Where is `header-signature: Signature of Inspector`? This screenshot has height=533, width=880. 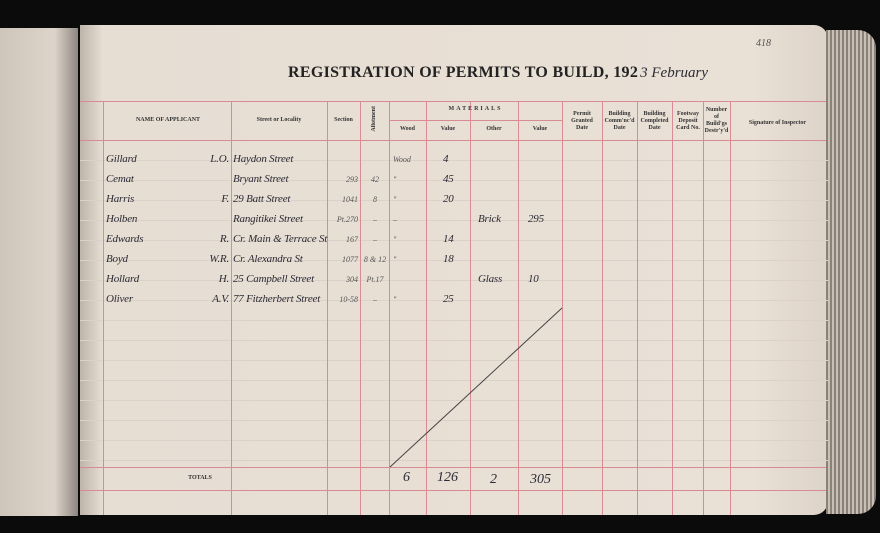 header-signature: Signature of Inspector is located at coordinates (777, 123).